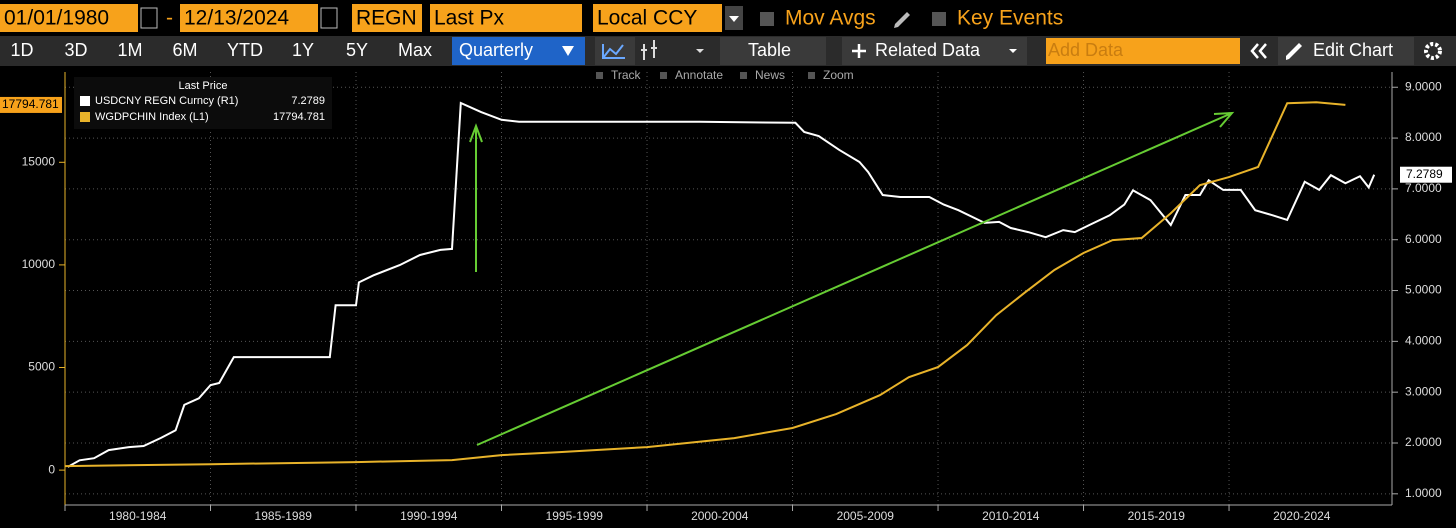 This screenshot has width=1456, height=528. I want to click on y2-tick-label: 6.0000, so click(1423, 239).